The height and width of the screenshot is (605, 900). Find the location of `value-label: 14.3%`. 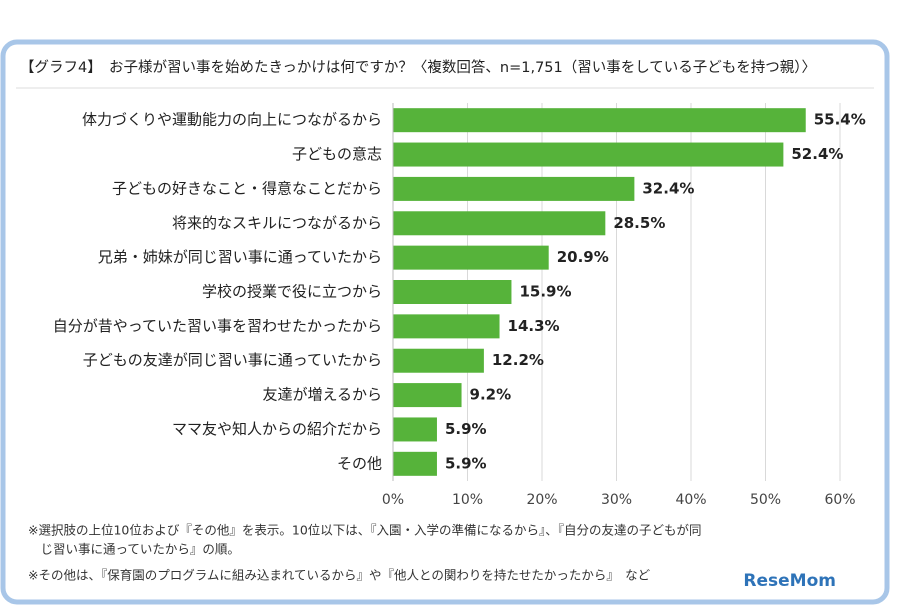

value-label: 14.3% is located at coordinates (534, 326).